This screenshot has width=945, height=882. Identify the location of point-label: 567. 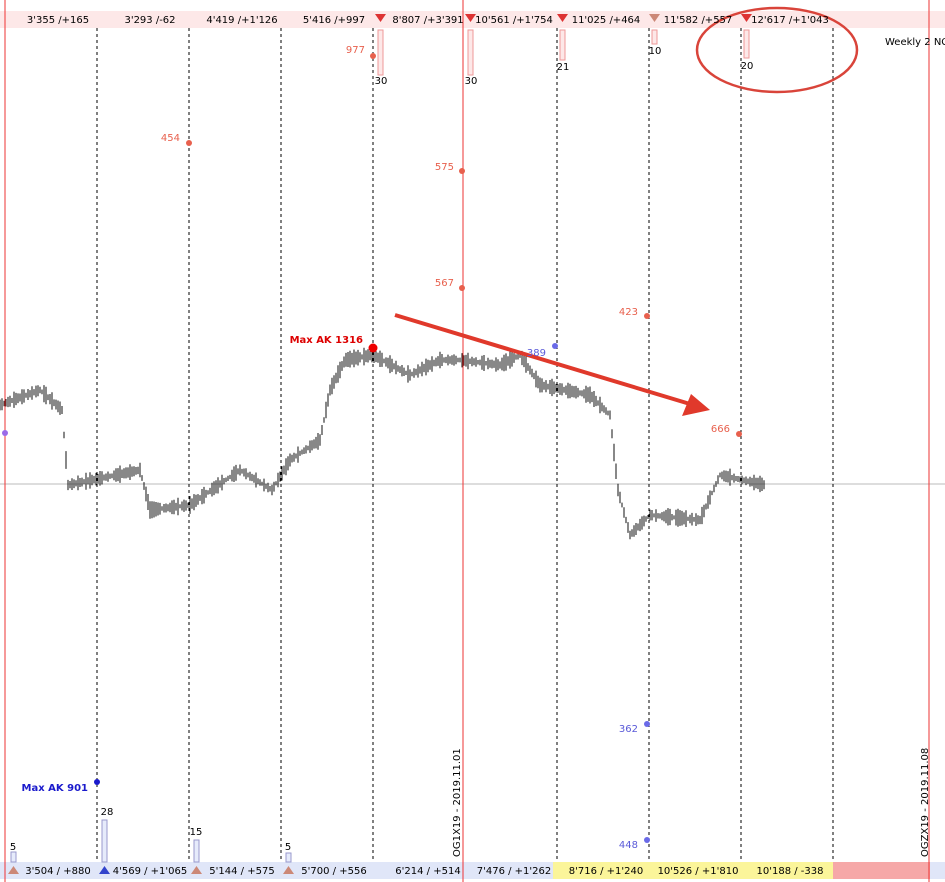
(444, 283).